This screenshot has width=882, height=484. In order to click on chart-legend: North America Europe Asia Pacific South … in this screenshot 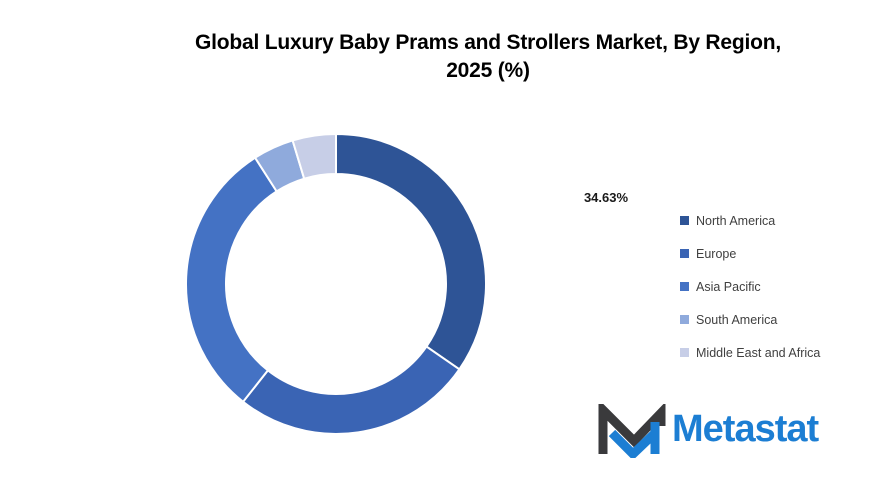, I will do `click(750, 286)`.